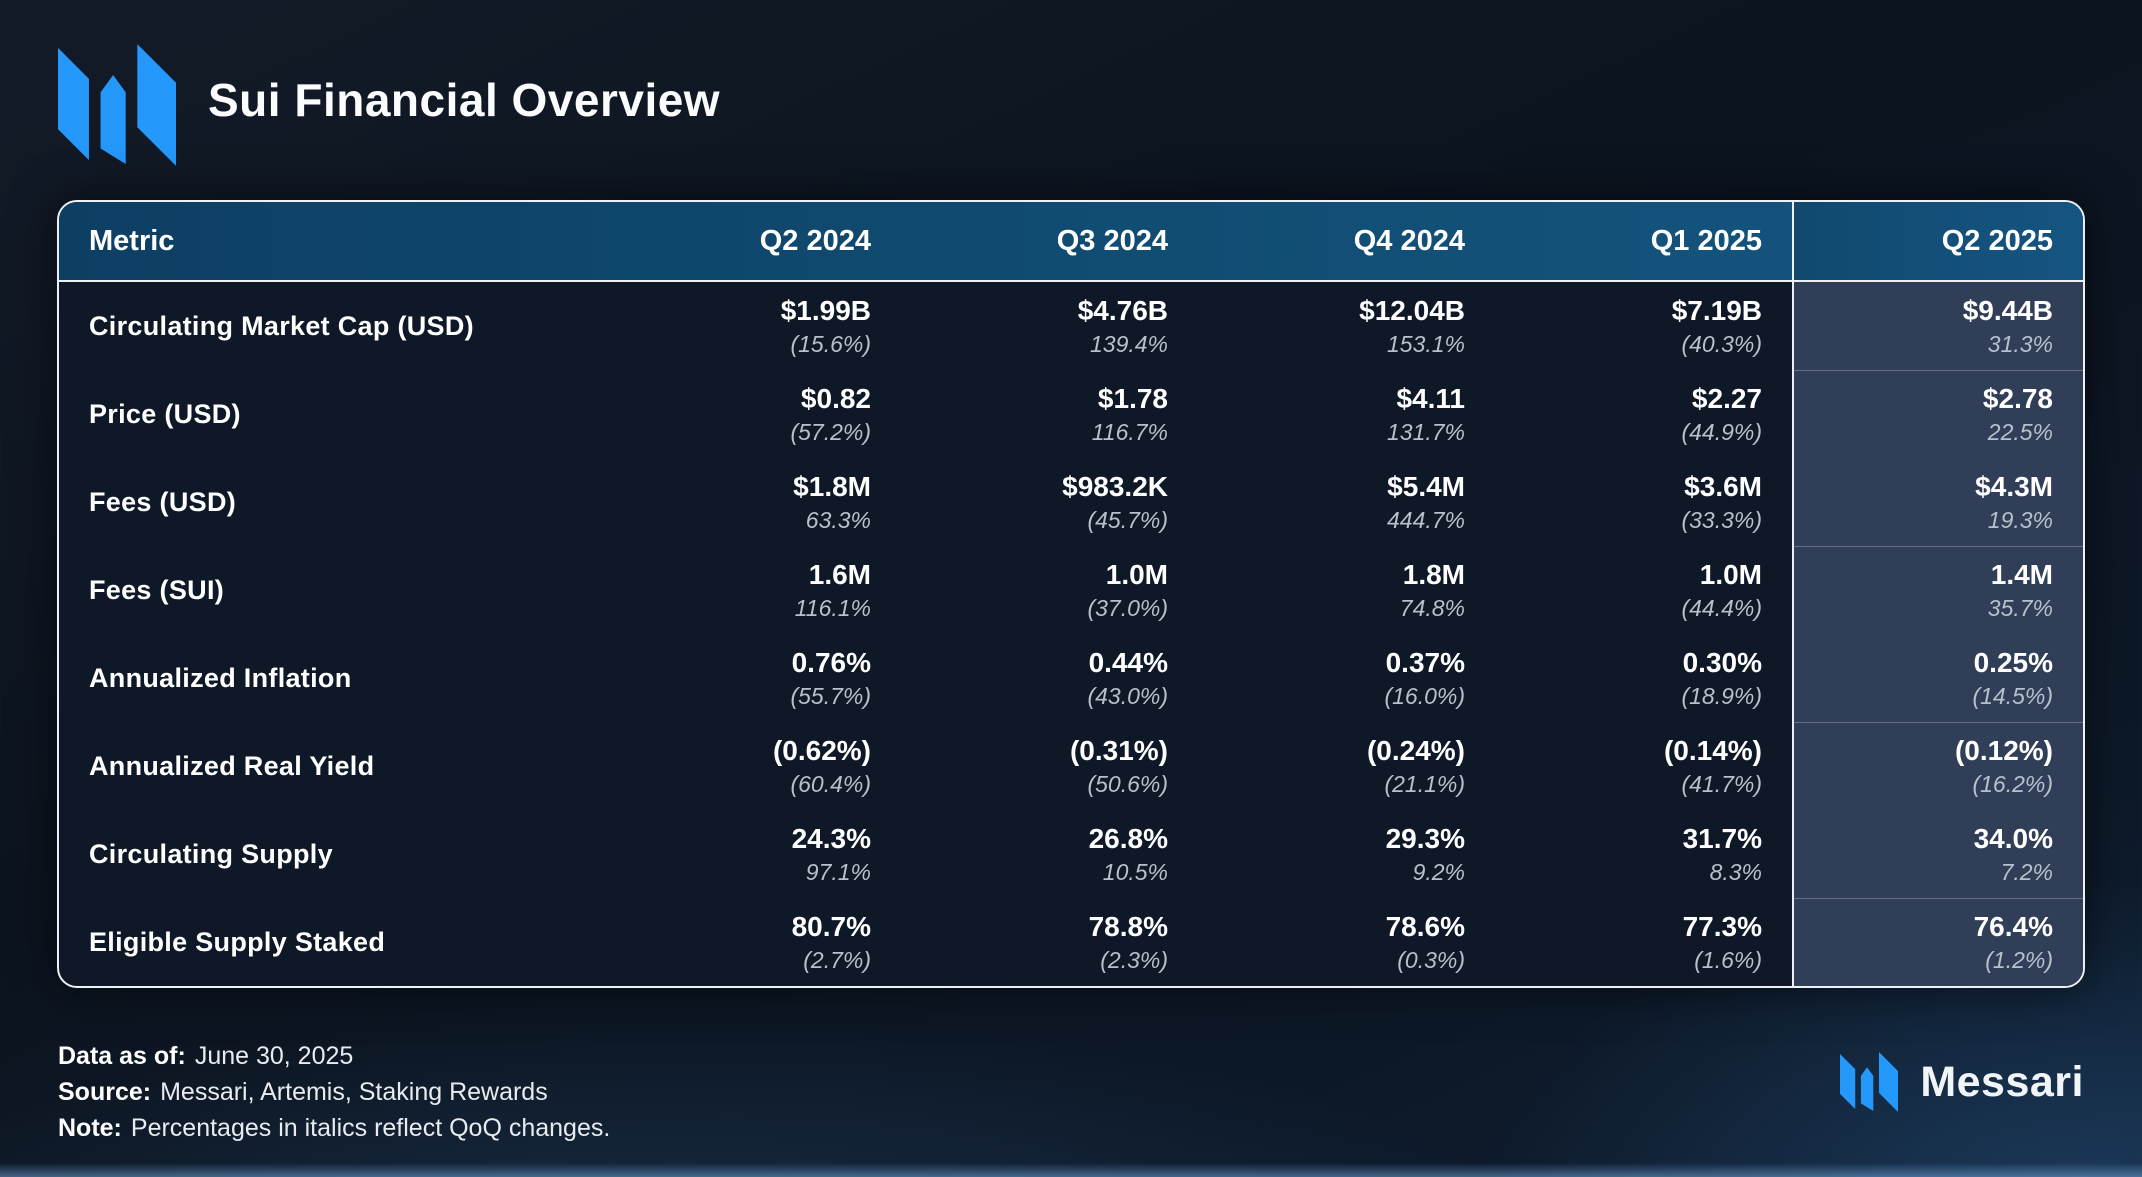  Describe the element at coordinates (1128, 838) in the screenshot. I see `cell-value: 26.8%` at that location.